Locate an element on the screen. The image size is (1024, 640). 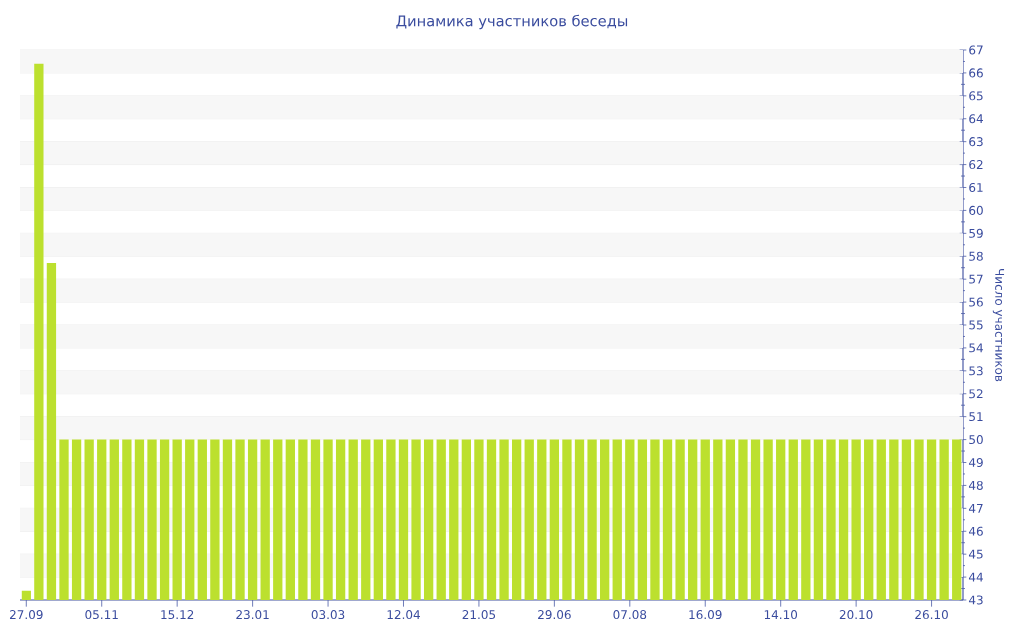
y-tick-label: 59 is located at coordinates (976, 233).